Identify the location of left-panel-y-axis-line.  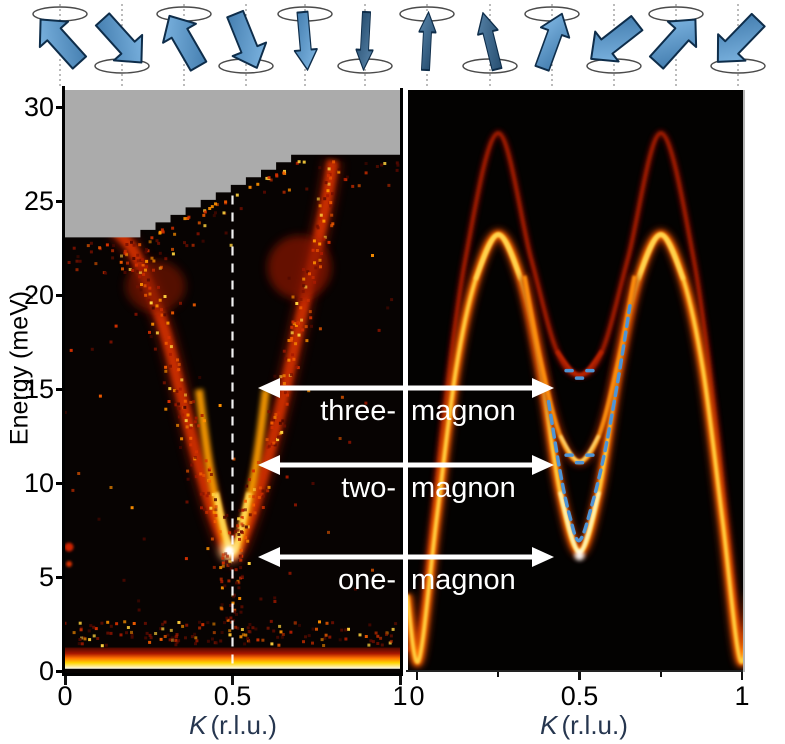
(63, 381).